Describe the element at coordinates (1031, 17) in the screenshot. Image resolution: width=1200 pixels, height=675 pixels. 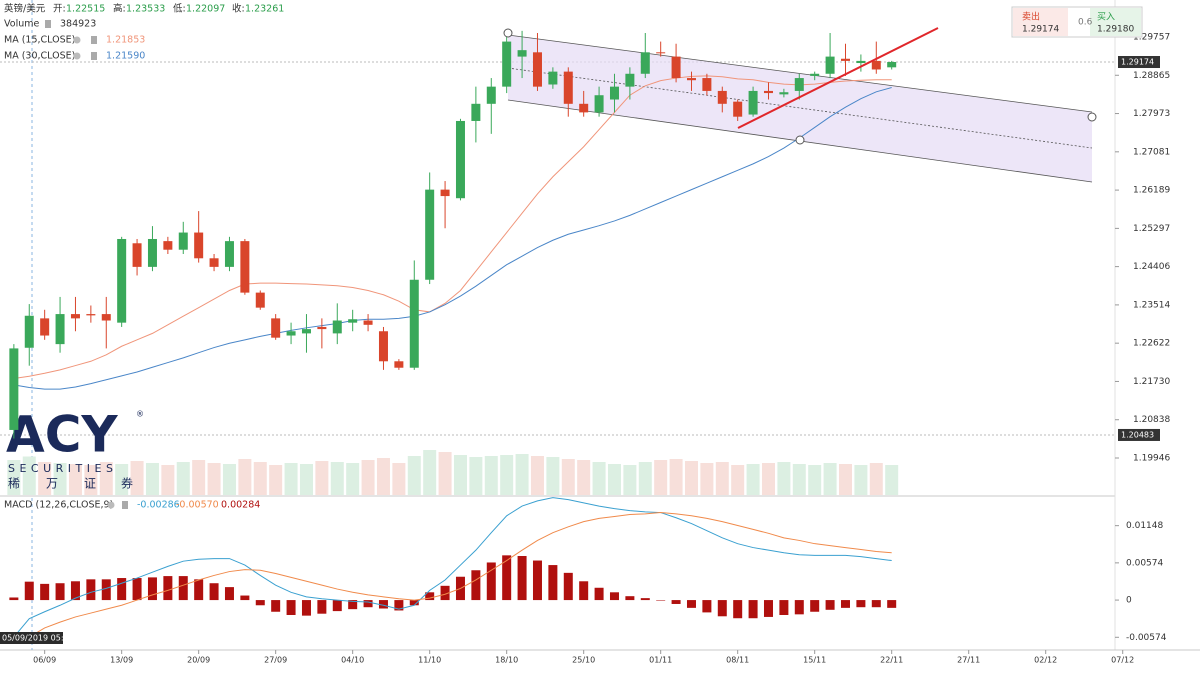
I see `sell-label: 卖出` at that location.